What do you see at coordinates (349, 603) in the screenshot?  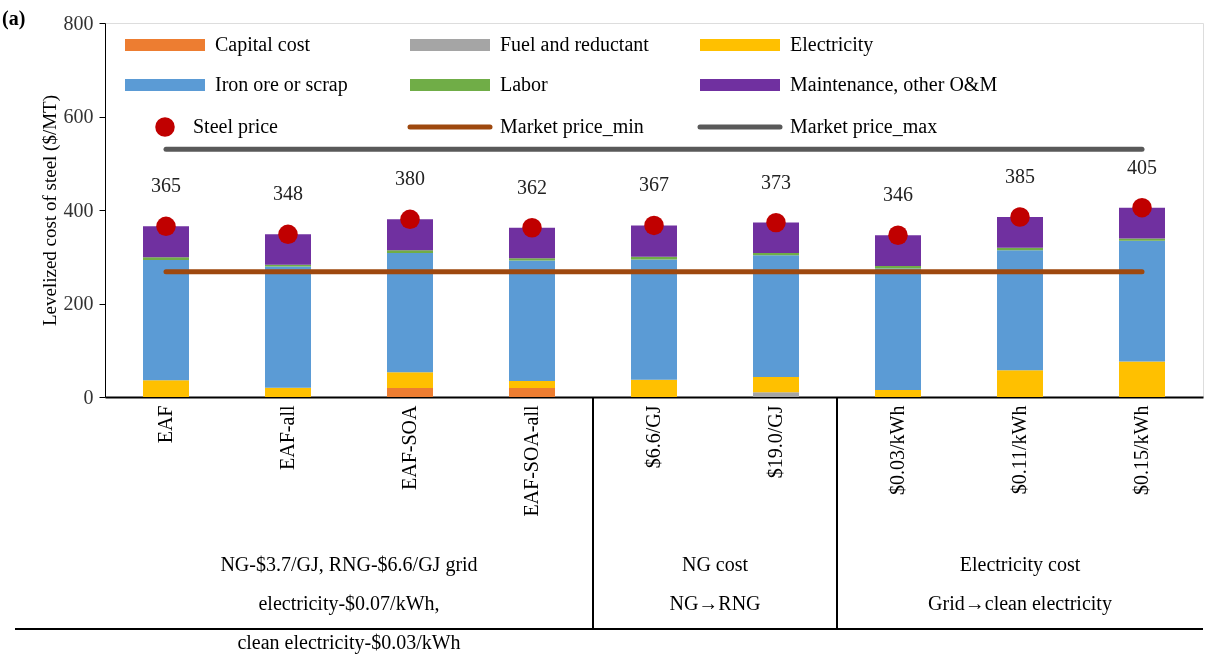 I see `text: NG-$3.7/GJ, RNG-$6.6/GJ grid electricity-$0.07/kWh, clean electricity-$0.03/kWh` at bounding box center [349, 603].